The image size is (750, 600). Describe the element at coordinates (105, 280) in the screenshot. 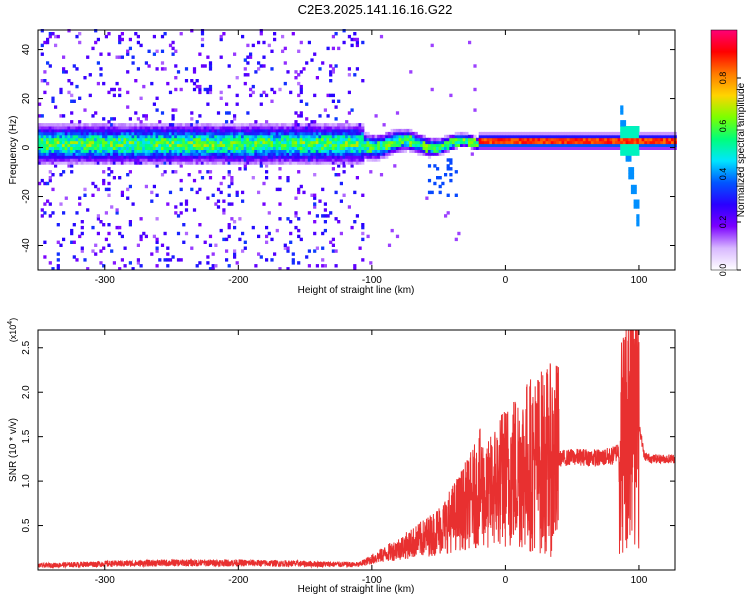

I see `x-tick-label: -300` at that location.